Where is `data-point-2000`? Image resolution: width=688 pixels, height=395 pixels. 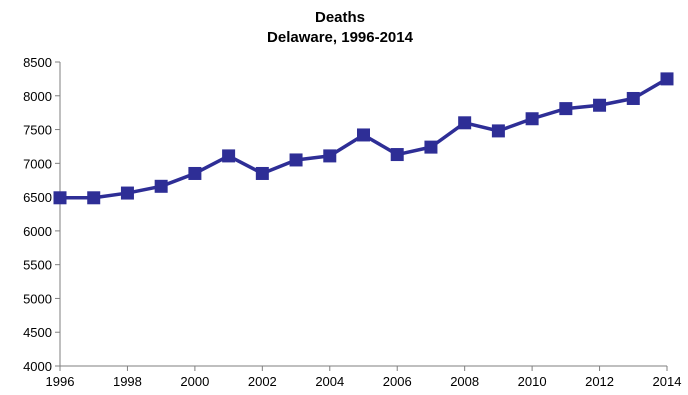
data-point-2000 is located at coordinates (195, 173).